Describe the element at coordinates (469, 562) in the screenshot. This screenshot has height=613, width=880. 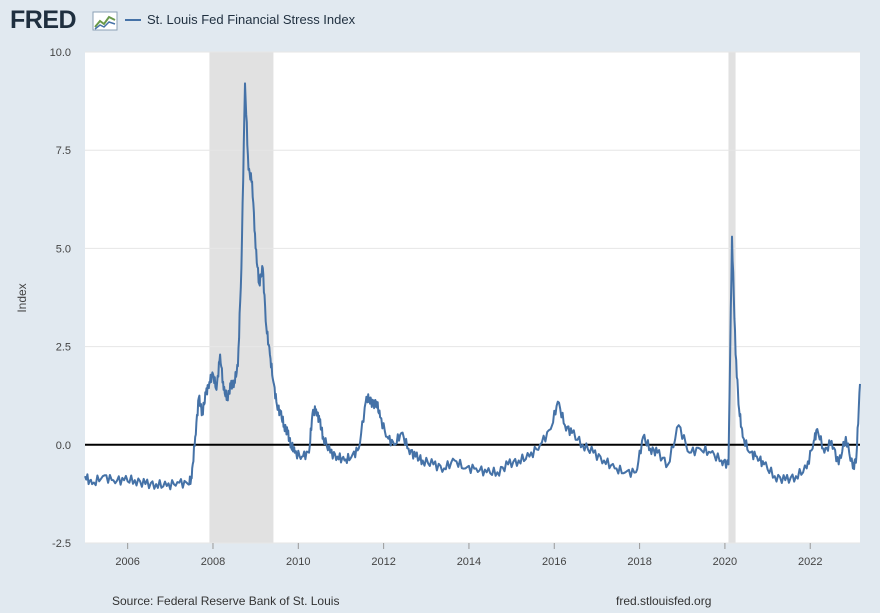
I see `x-tick-label: 2014` at that location.